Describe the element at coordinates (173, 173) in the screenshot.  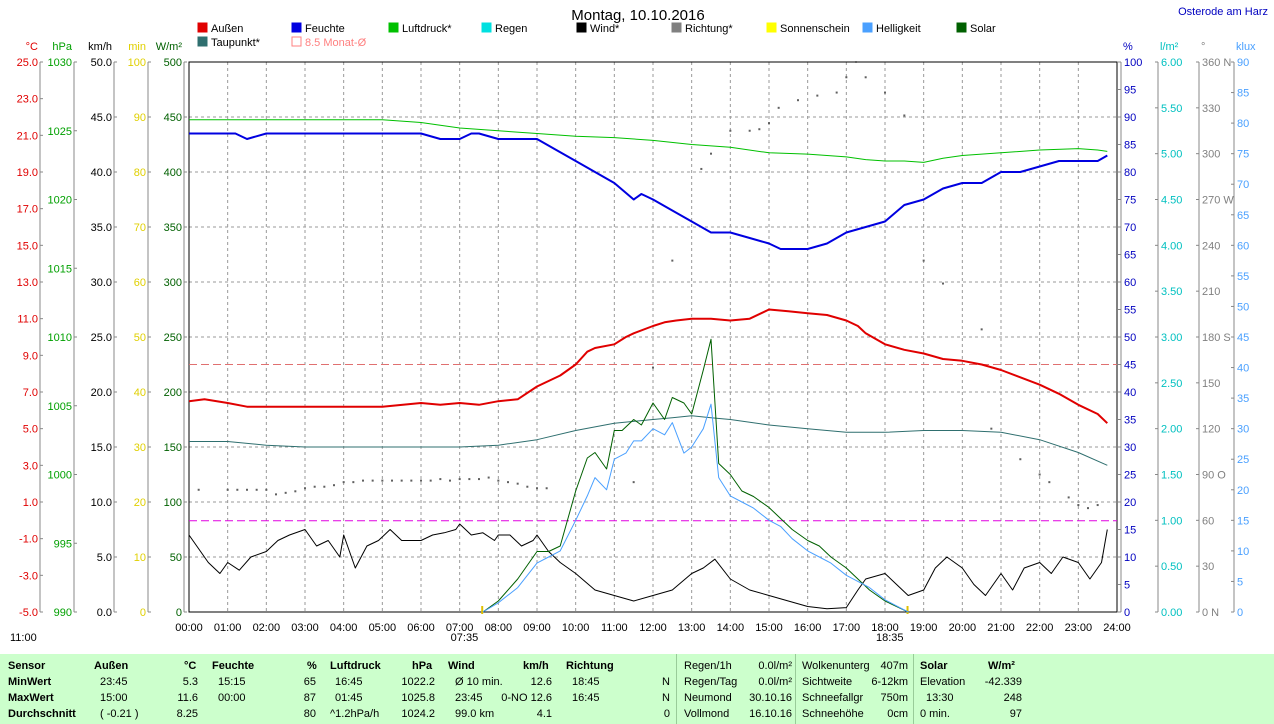
I see `axis-tick-label: 400` at that location.